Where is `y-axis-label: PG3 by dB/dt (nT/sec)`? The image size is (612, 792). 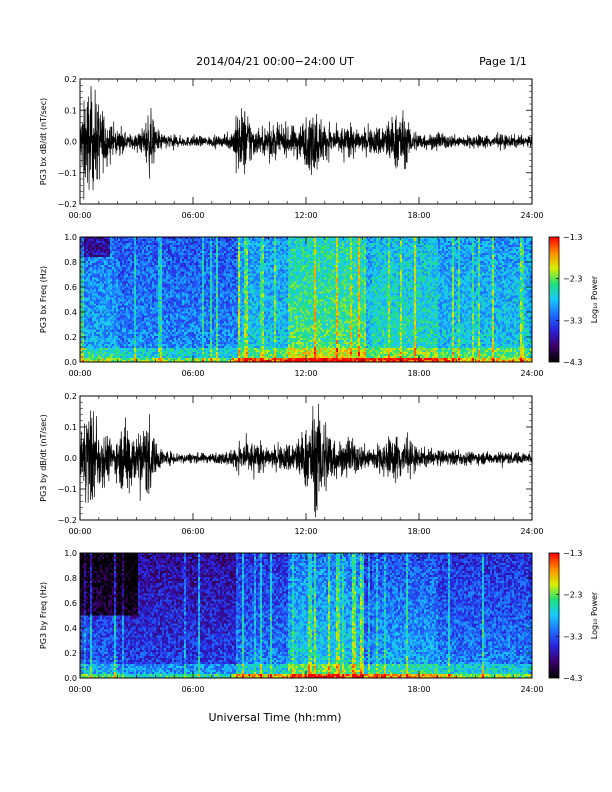 y-axis-label: PG3 by dB/dt (nT/sec) is located at coordinates (43, 457).